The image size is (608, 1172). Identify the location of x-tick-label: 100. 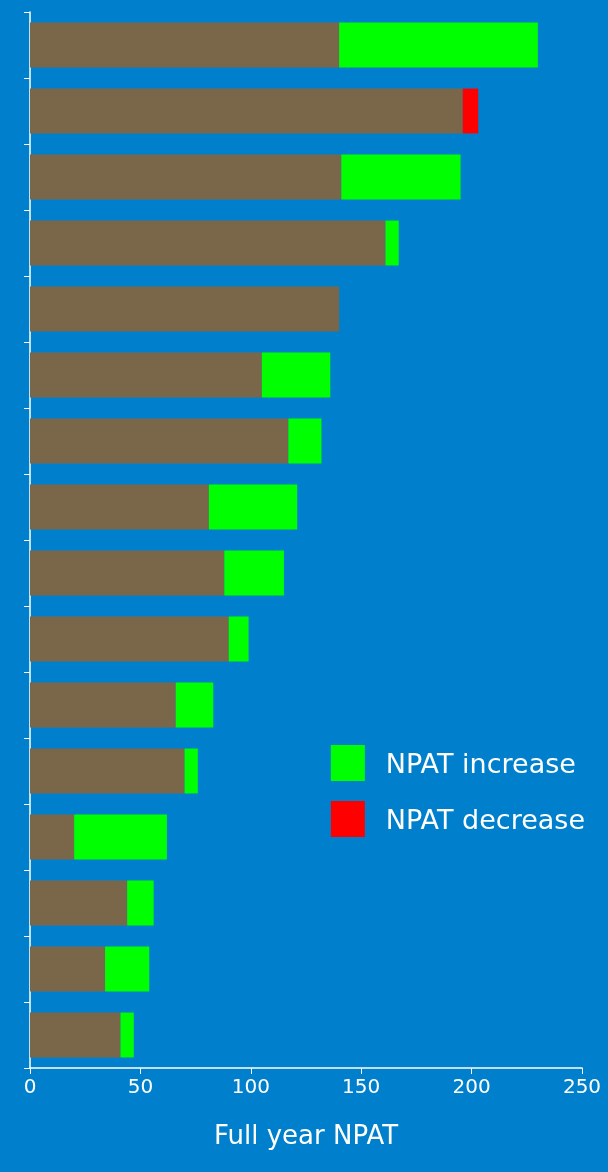
(250, 1086).